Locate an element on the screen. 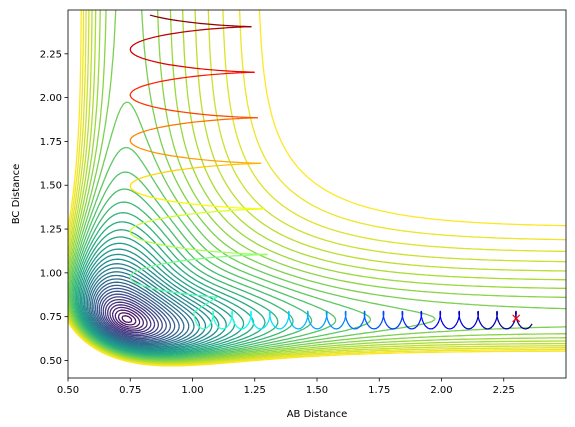 The width and height of the screenshot is (575, 427). x-tick-label: 0.50 is located at coordinates (68, 390).